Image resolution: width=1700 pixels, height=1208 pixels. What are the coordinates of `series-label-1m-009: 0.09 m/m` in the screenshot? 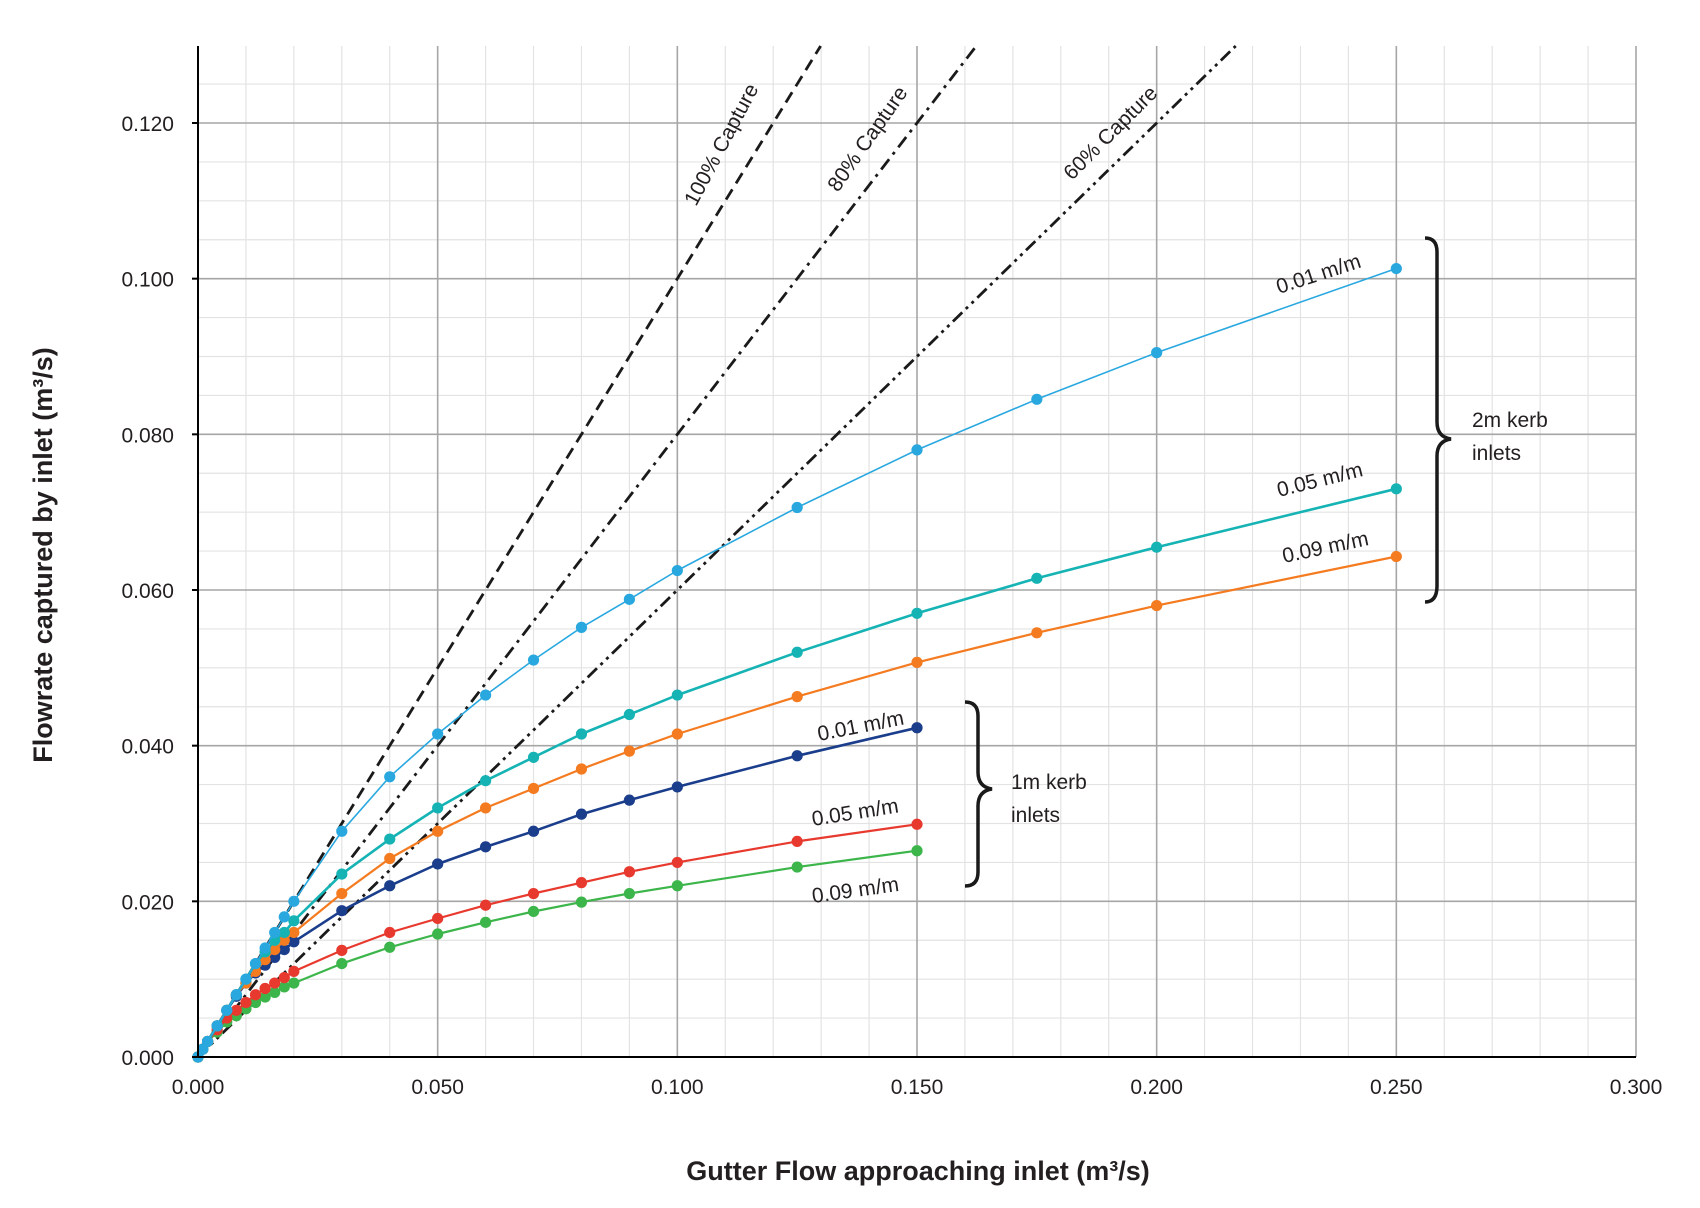 It's located at (855, 890).